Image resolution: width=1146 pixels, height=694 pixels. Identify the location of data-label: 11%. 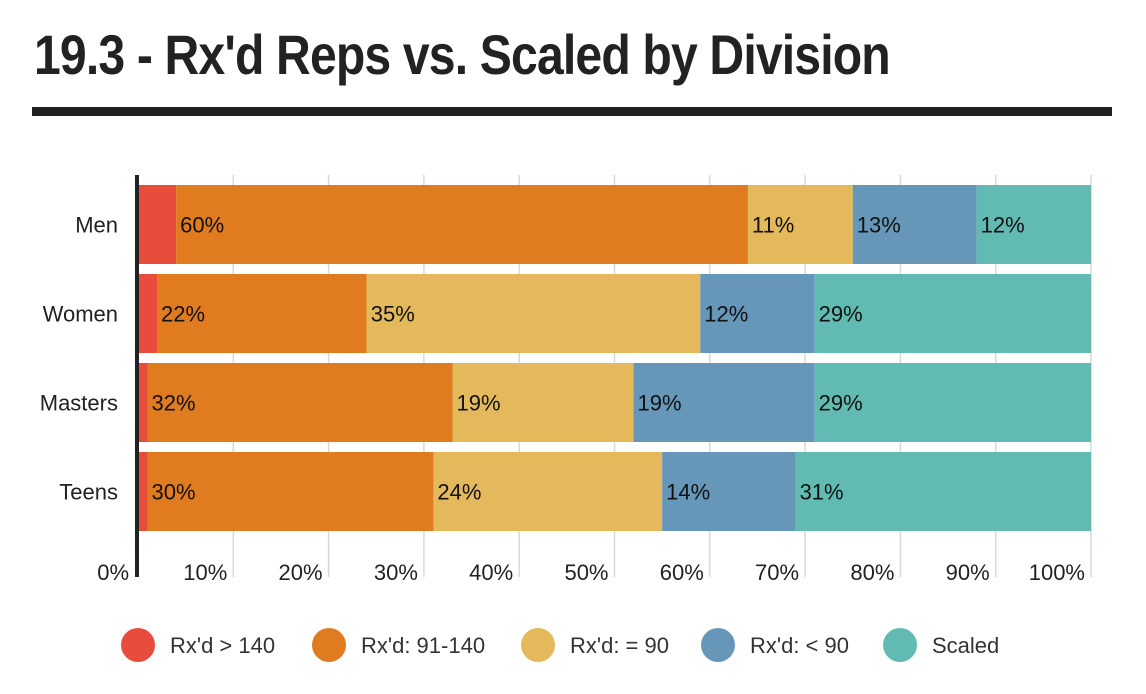
(773, 225).